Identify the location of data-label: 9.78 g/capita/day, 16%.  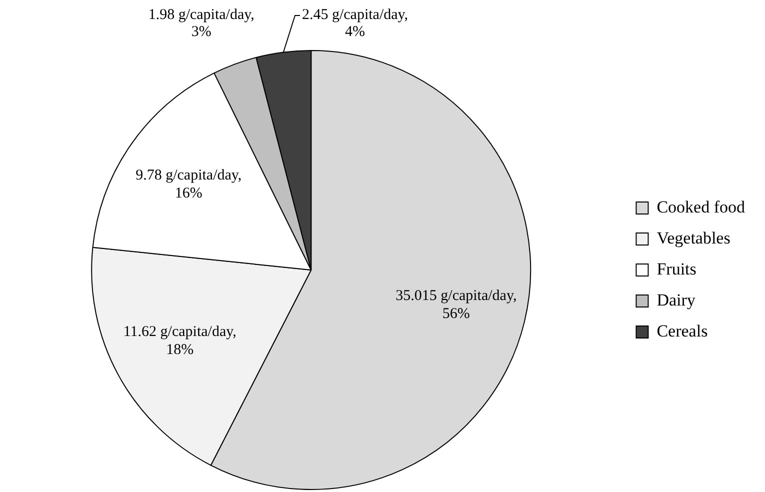
(189, 185).